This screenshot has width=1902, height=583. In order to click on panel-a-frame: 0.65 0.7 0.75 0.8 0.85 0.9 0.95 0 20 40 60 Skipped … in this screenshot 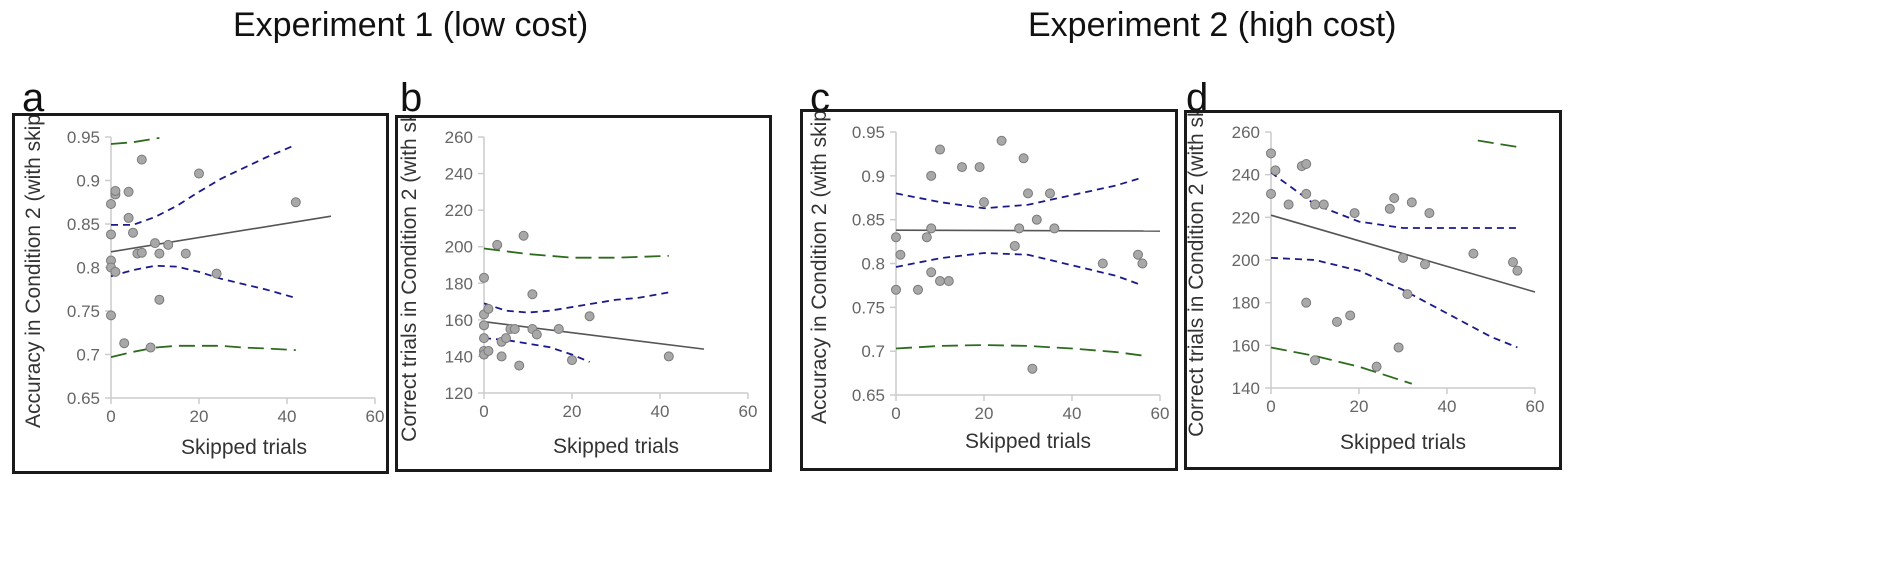, I will do `click(200, 293)`.